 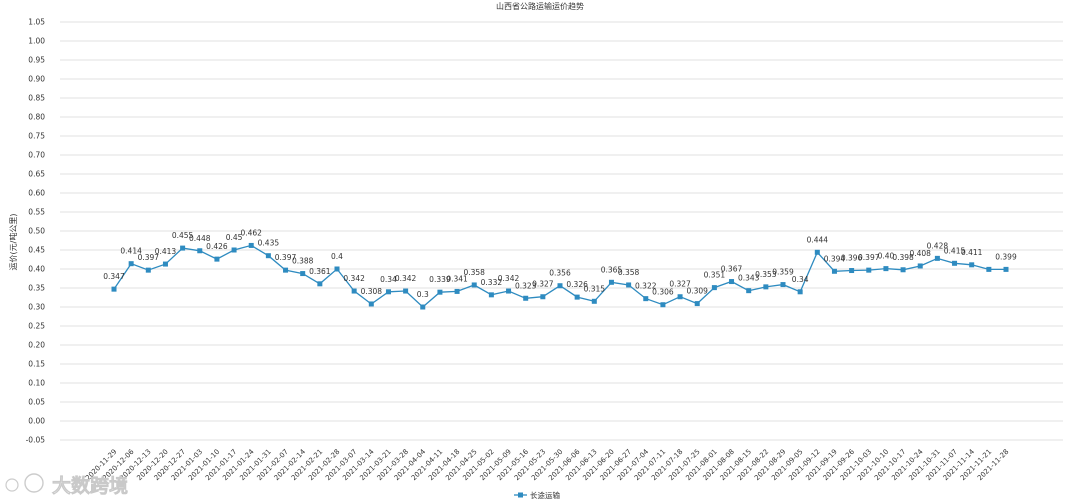 What do you see at coordinates (36, 269) in the screenshot?
I see `y-tick-label: 0.40` at bounding box center [36, 269].